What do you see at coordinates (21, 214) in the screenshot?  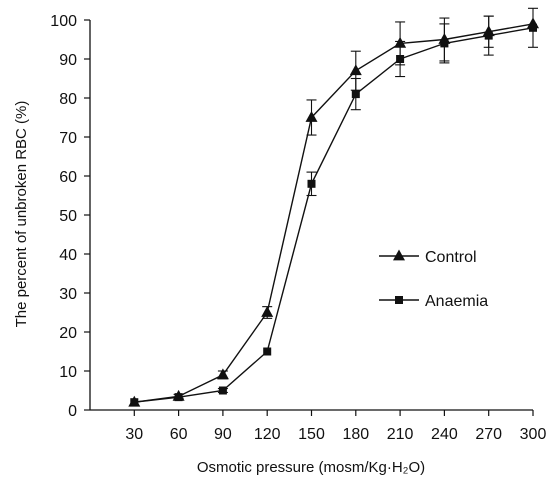 I see `y-axis-title: The percent of unbroken RBC (%)` at bounding box center [21, 214].